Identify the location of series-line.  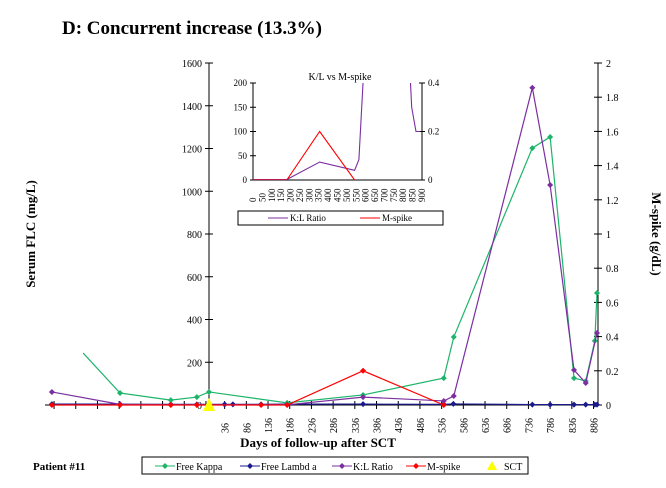
(248, 388).